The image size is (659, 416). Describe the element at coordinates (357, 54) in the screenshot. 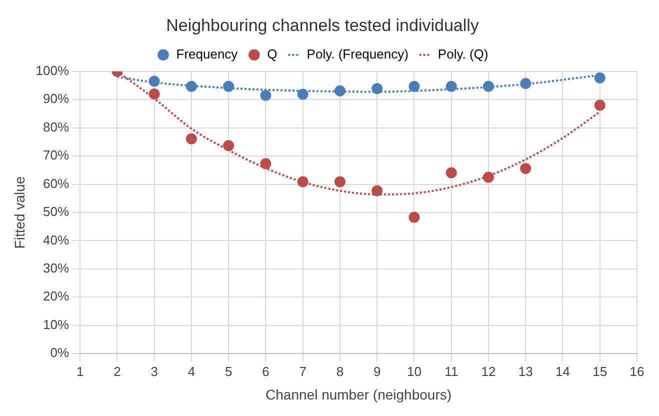

I see `legend-label: Poly. (Frequency)` at that location.